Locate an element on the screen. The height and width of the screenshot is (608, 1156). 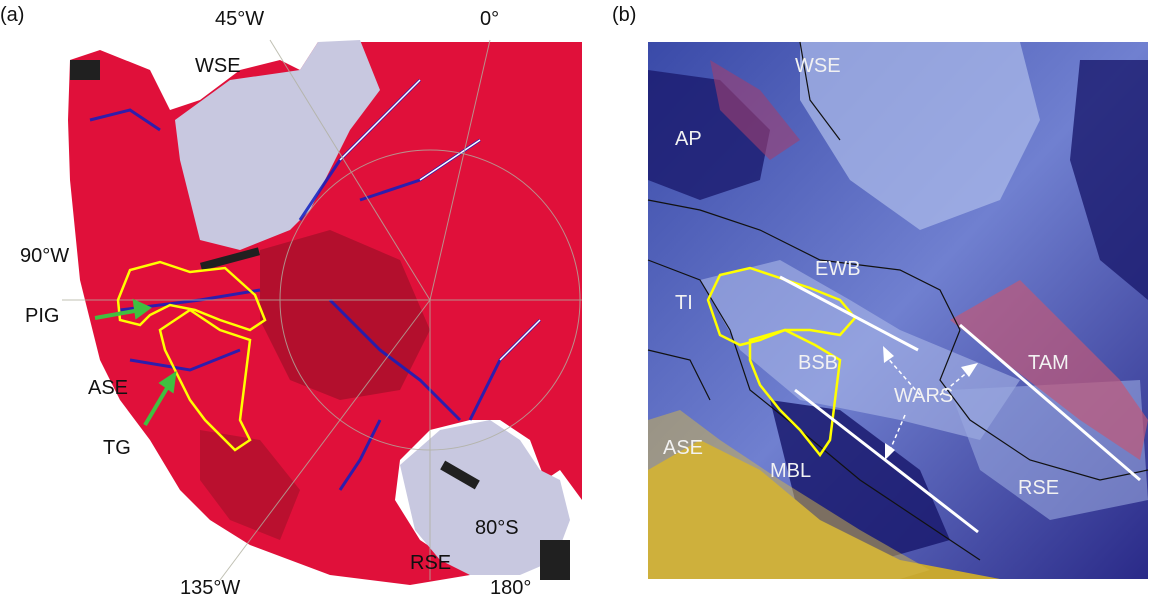
label-tg: TG is located at coordinates (117, 448).